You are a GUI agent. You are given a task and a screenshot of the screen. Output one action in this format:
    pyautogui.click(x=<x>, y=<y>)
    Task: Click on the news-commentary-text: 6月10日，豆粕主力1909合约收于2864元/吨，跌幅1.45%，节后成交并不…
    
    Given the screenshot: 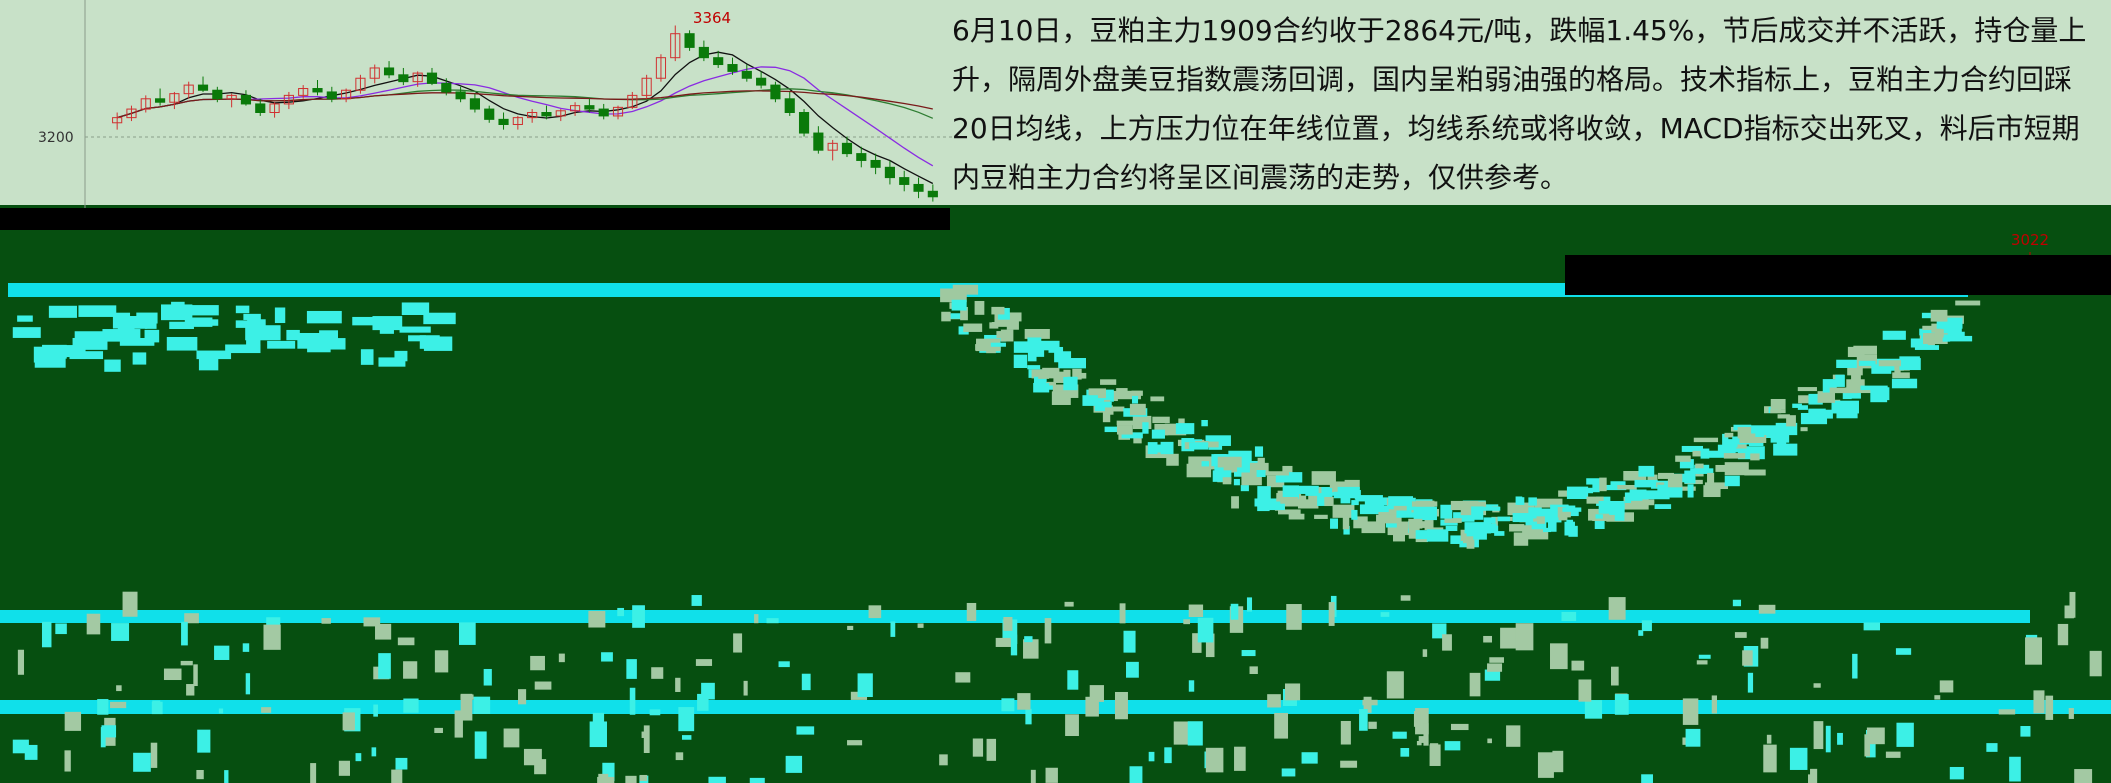 What is the action you would take?
    pyautogui.click(x=1519, y=104)
    